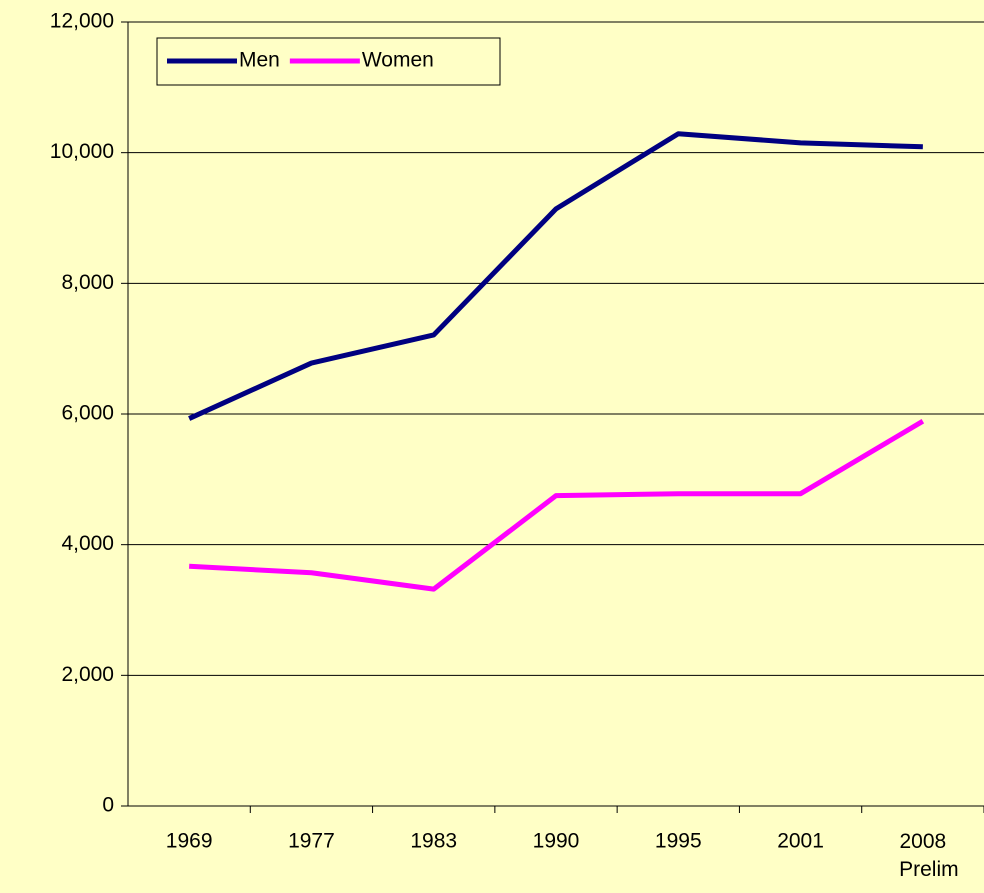 This screenshot has width=984, height=893. Describe the element at coordinates (556, 841) in the screenshot. I see `x-tick-label: 1990` at that location.